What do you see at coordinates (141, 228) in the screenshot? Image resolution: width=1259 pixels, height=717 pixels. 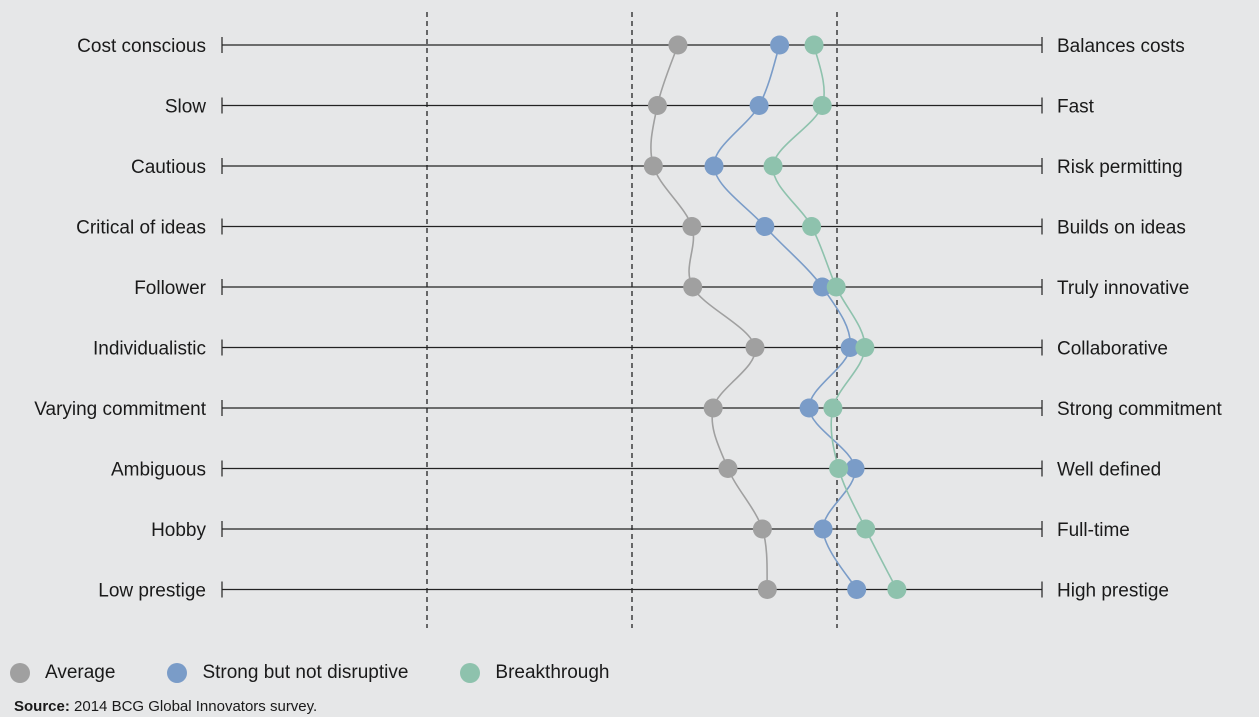 I see `row-label-left: Critical of ideas` at bounding box center [141, 228].